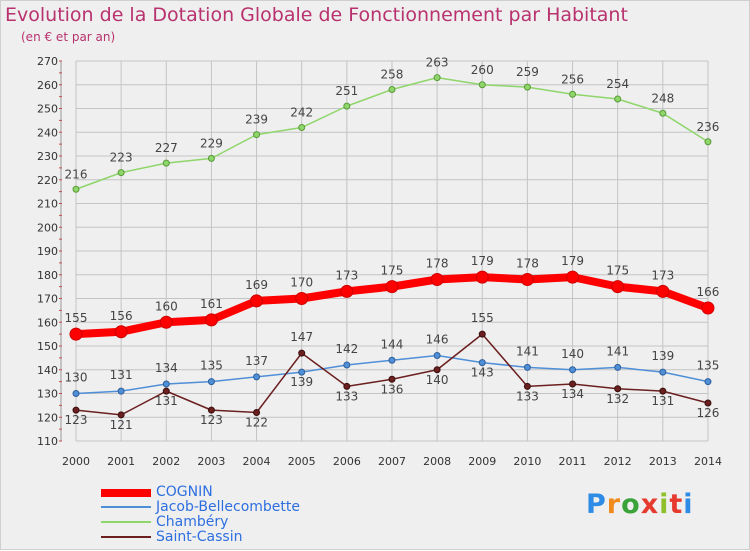  What do you see at coordinates (228, 507) in the screenshot?
I see `legend-label-jacob-bellecombette: Jacob-Bellecombette` at bounding box center [228, 507].